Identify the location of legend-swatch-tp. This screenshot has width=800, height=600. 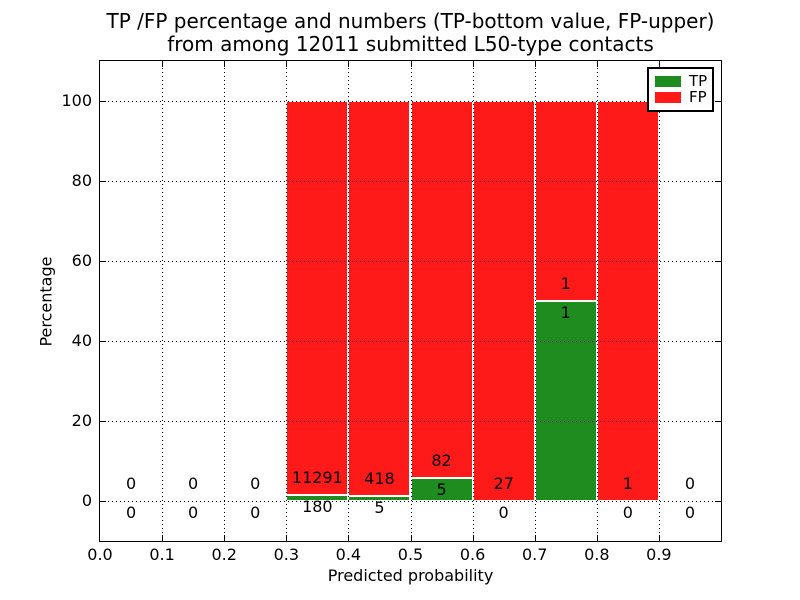
(668, 81).